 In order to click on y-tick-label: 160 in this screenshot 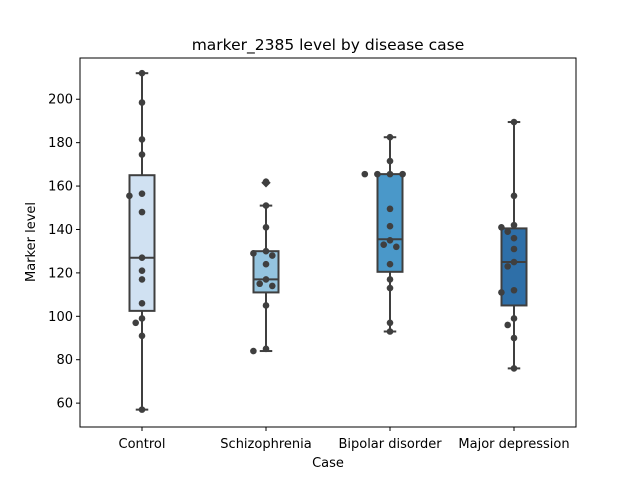, I will do `click(60, 187)`.